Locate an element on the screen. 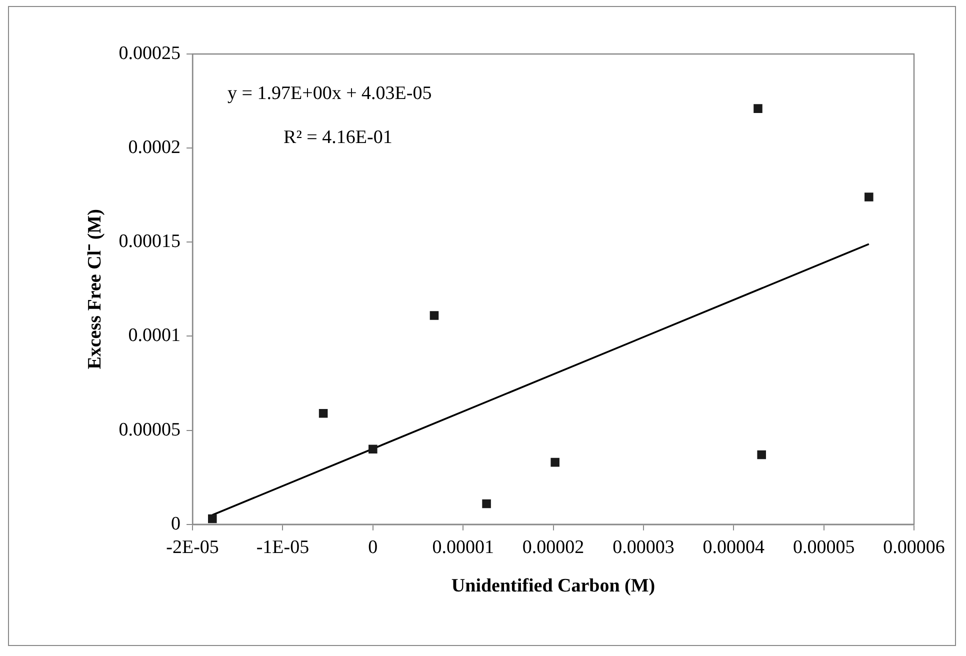 This screenshot has width=966, height=656. y-tick-label: 0.00025 is located at coordinates (149, 53).